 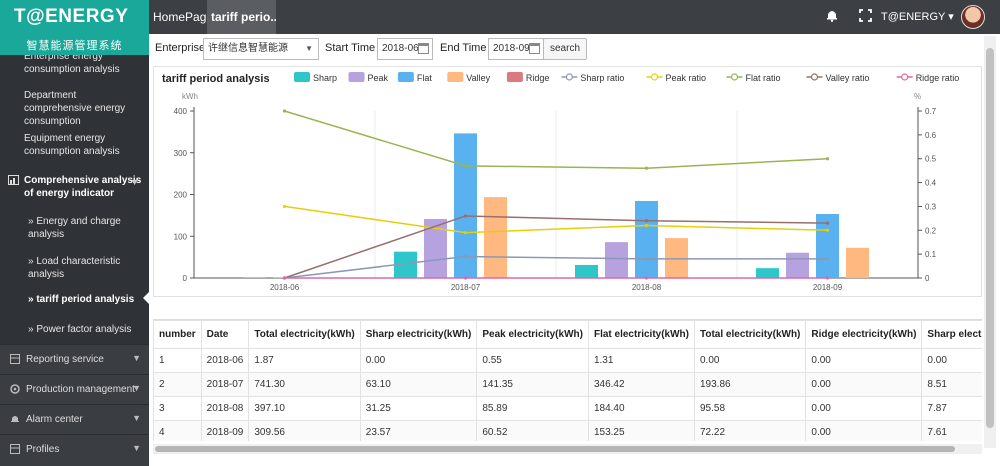 What do you see at coordinates (574, 17) in the screenshot?
I see `top-bar: HomePage tariff perio.. T@ENERGY ▾` at bounding box center [574, 17].